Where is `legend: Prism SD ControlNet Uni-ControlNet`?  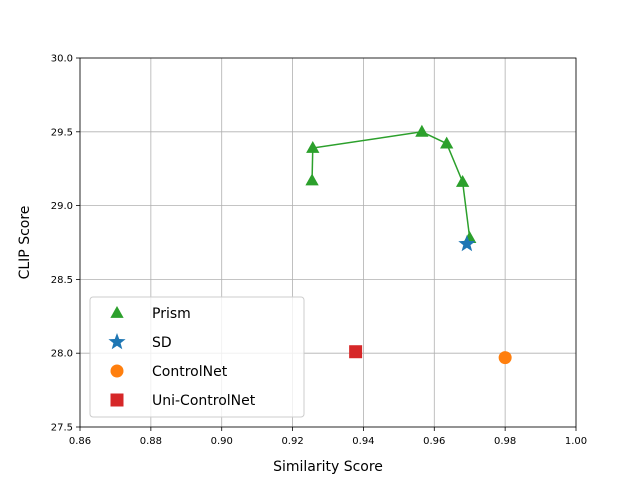
legend: Prism SD ControlNet Uni-ControlNet is located at coordinates (197, 357).